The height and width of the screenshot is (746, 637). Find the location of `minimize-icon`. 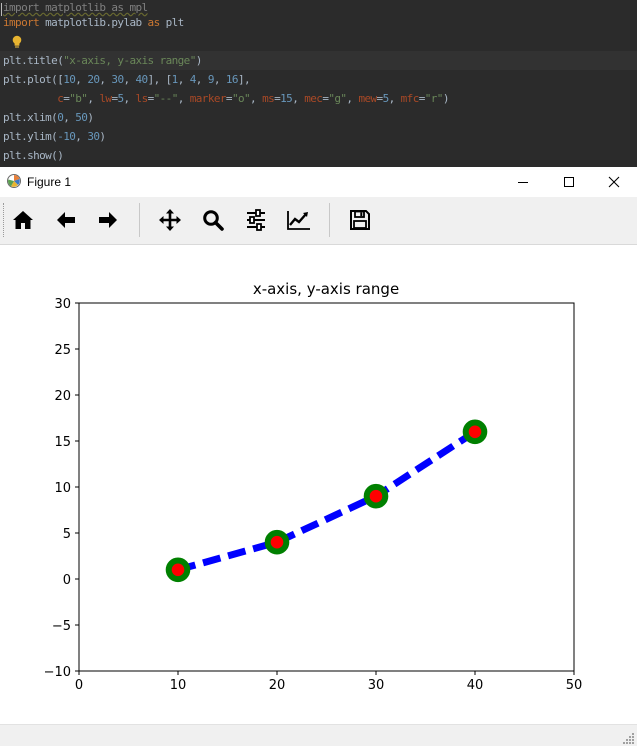

minimize-icon is located at coordinates (523, 182).